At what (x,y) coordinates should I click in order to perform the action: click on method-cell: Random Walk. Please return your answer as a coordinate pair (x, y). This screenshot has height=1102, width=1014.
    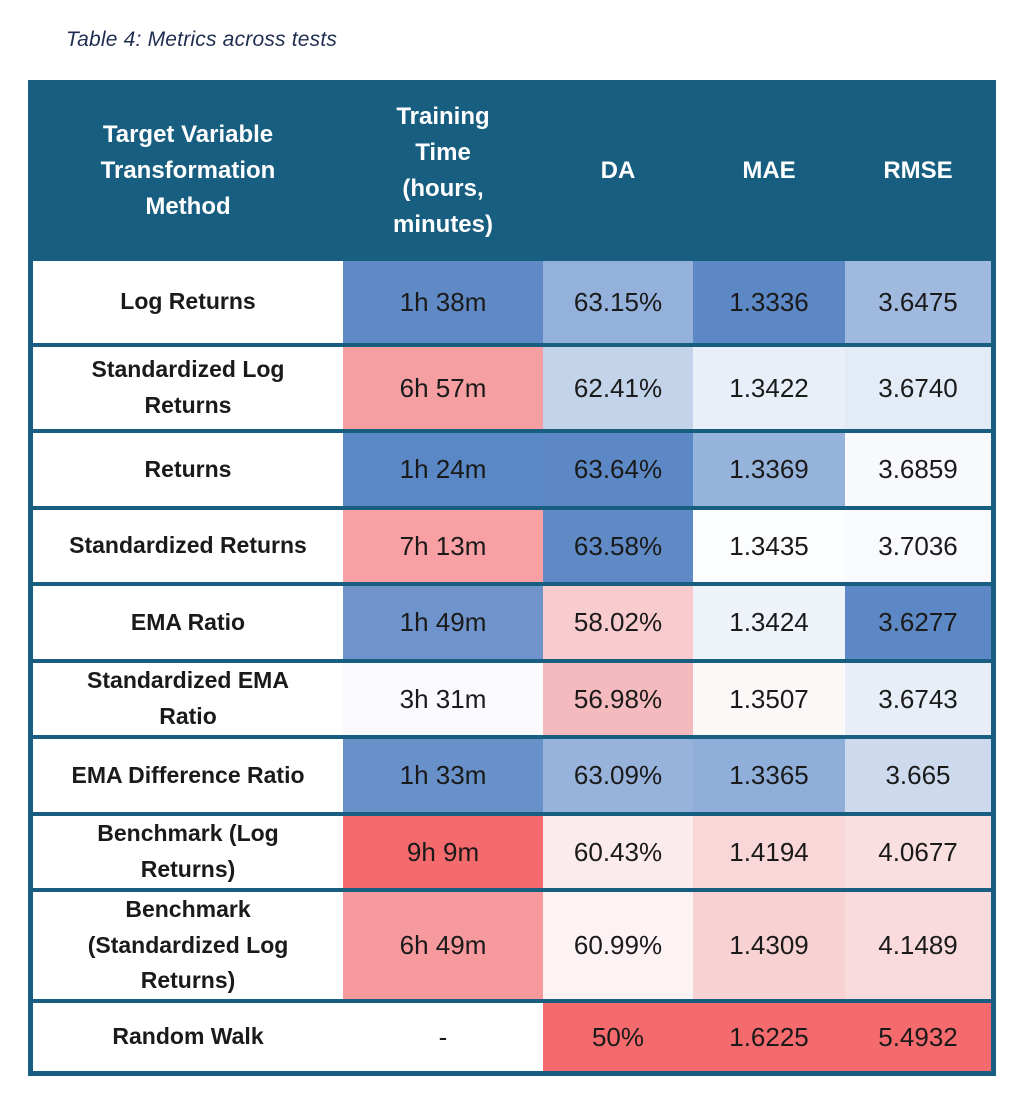
    Looking at the image, I should click on (188, 1037).